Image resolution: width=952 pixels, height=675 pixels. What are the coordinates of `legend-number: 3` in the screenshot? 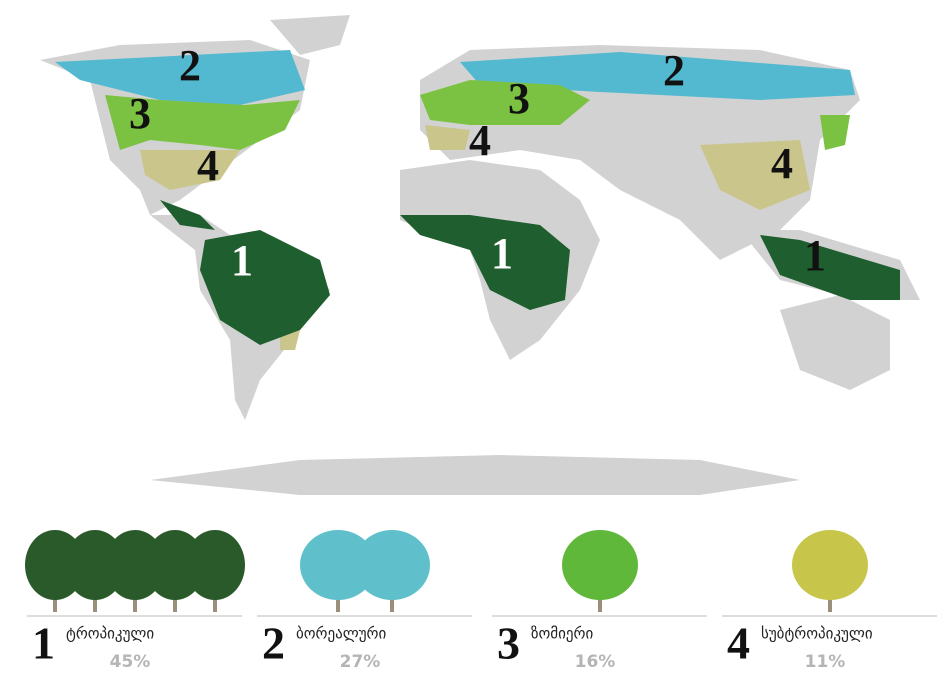 It's located at (508, 643).